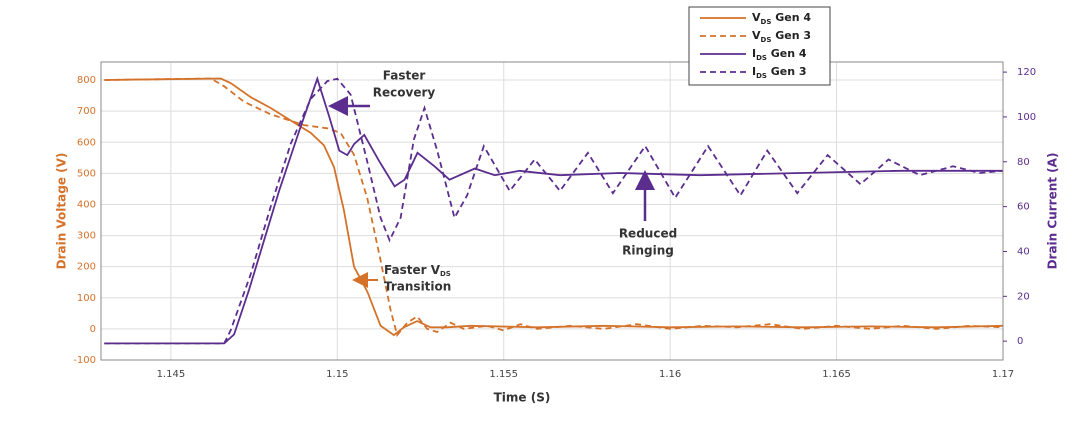 This screenshot has height=427, width=1080. What do you see at coordinates (1026, 117) in the screenshot?
I see `y2-tick-label: 100` at bounding box center [1026, 117].